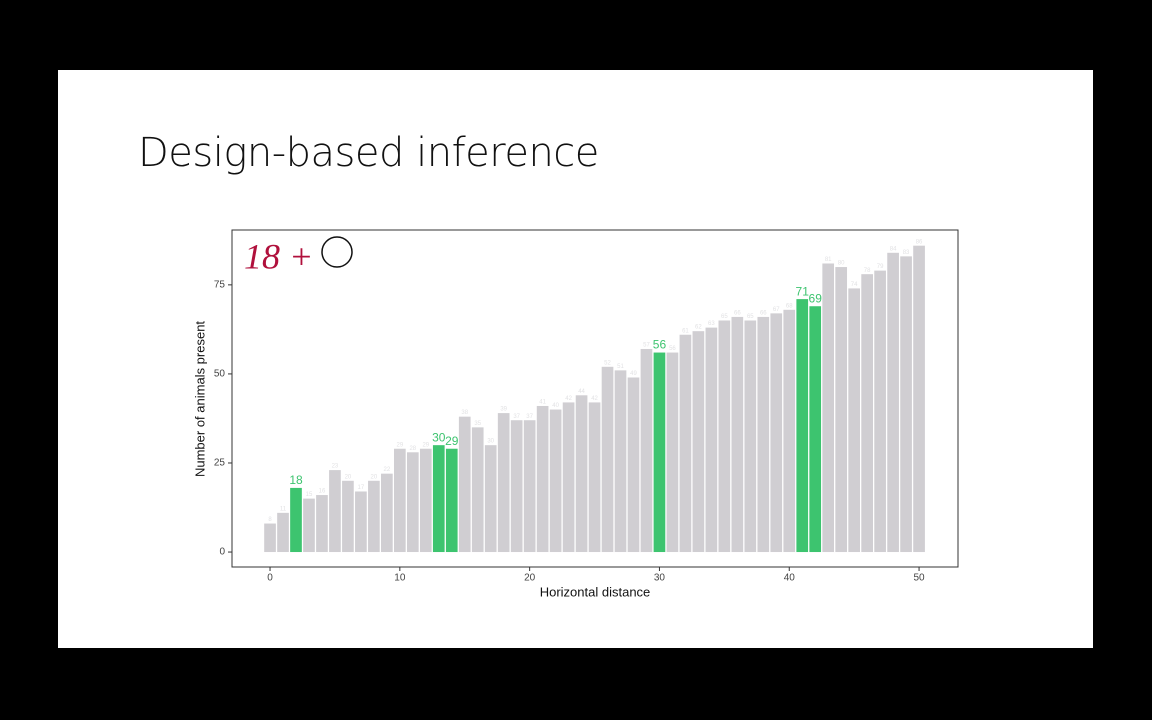  I want to click on pen-cursor, so click(337, 252).